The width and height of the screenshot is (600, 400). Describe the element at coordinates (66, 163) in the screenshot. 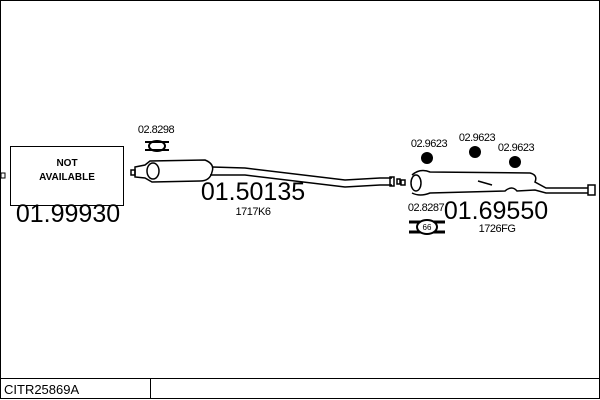

I see `not-available-line1: NOT` at that location.